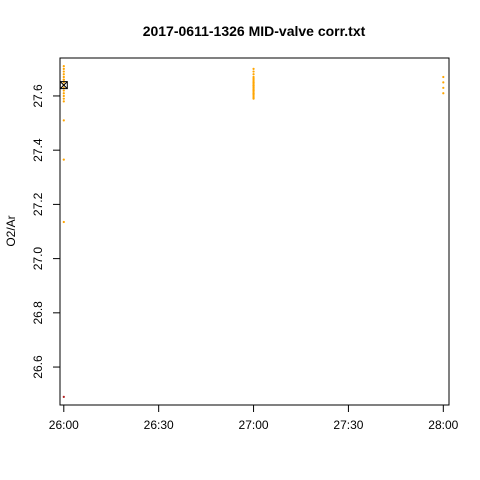  Describe the element at coordinates (38, 259) in the screenshot. I see `y-tick-label: 27.0` at that location.